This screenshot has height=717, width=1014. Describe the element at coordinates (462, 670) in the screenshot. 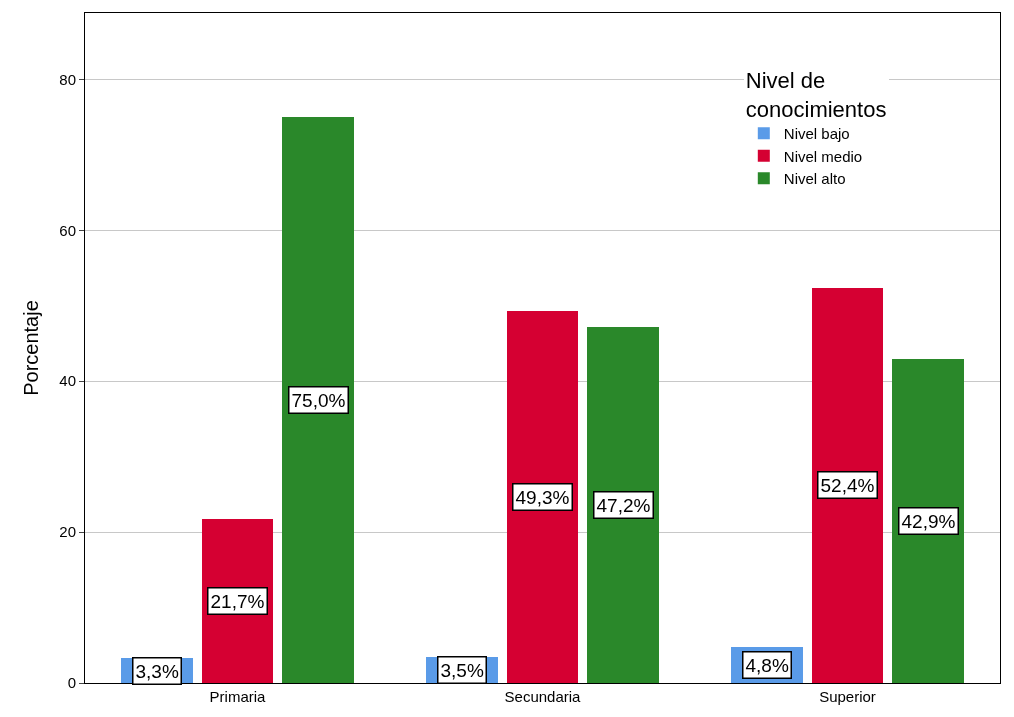

I see `data-label: 3,5%` at that location.